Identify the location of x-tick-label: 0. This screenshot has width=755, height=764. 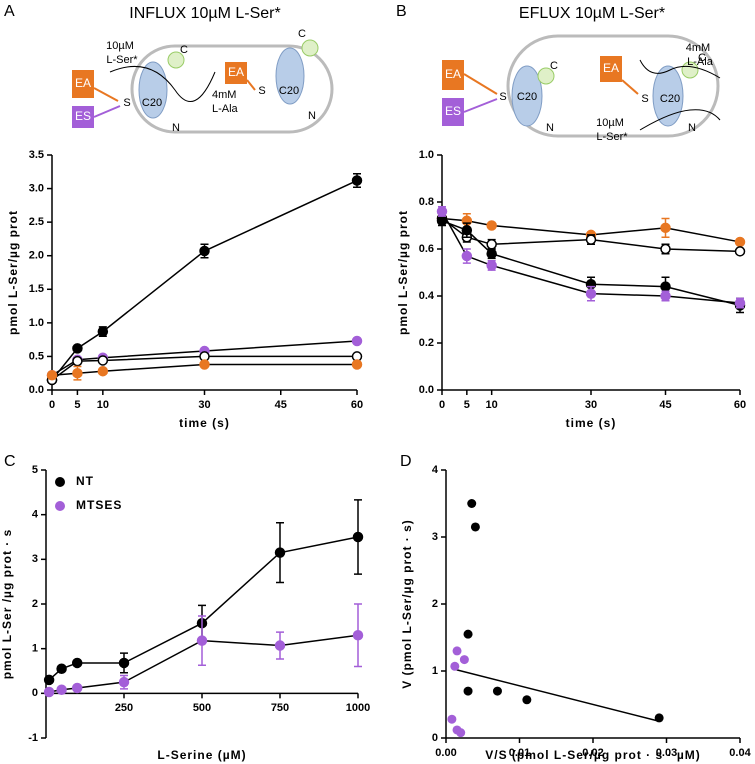
(52, 405).